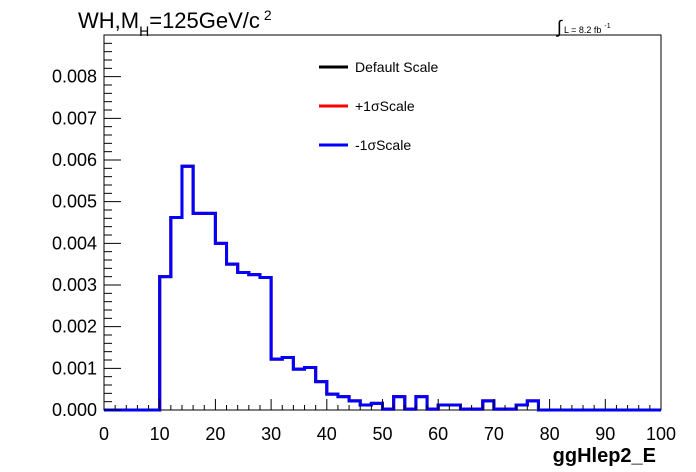 Image resolution: width=696 pixels, height=472 pixels. Describe the element at coordinates (74, 202) in the screenshot. I see `y-tick-label: 0.005` at that location.